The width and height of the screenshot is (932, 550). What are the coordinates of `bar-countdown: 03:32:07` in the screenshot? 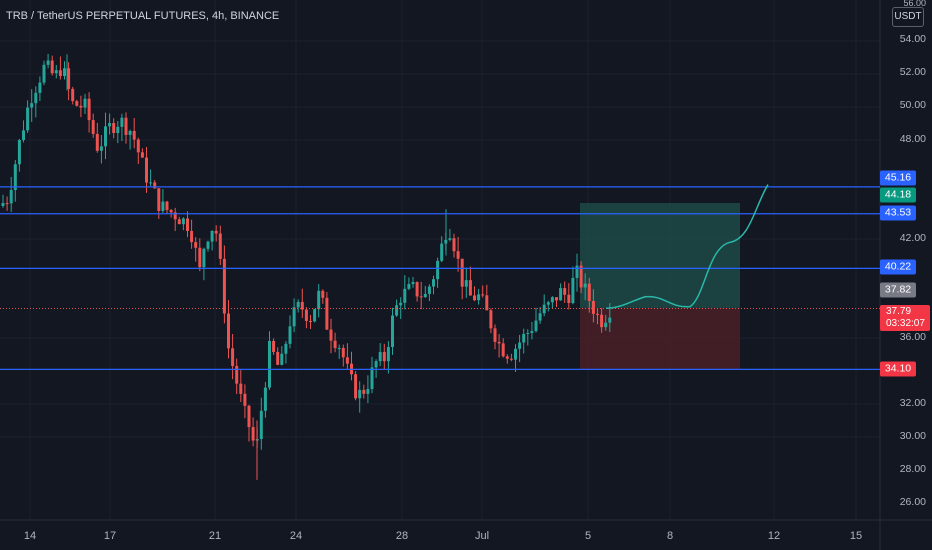 It's located at (905, 323).